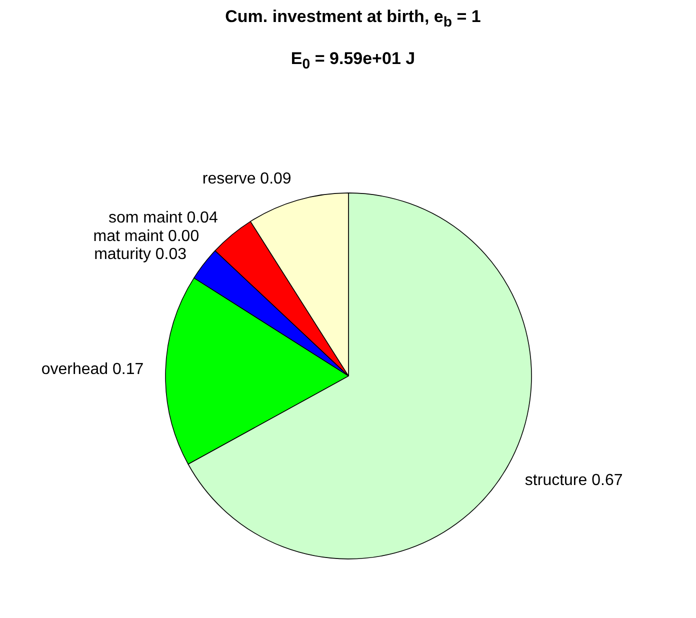 The height and width of the screenshot is (618, 696). What do you see at coordinates (573, 480) in the screenshot?
I see `slice-label: structure 0.67` at bounding box center [573, 480].